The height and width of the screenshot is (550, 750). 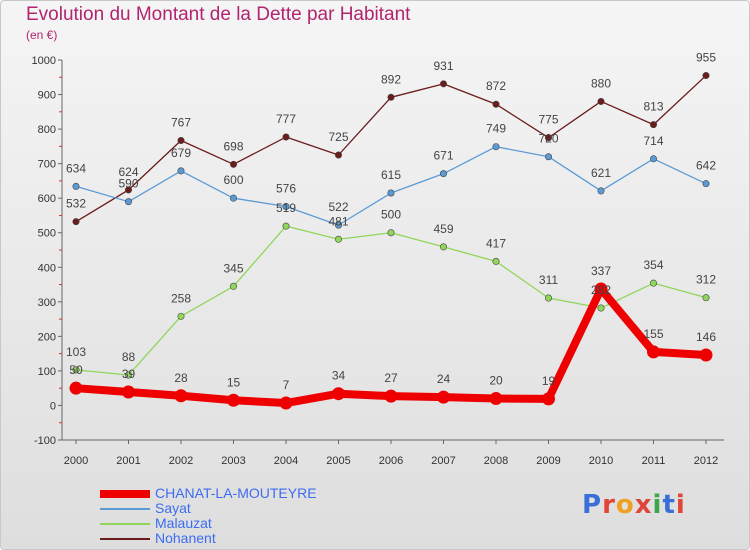 I want to click on x-tick-label: 2006, so click(x=391, y=461).